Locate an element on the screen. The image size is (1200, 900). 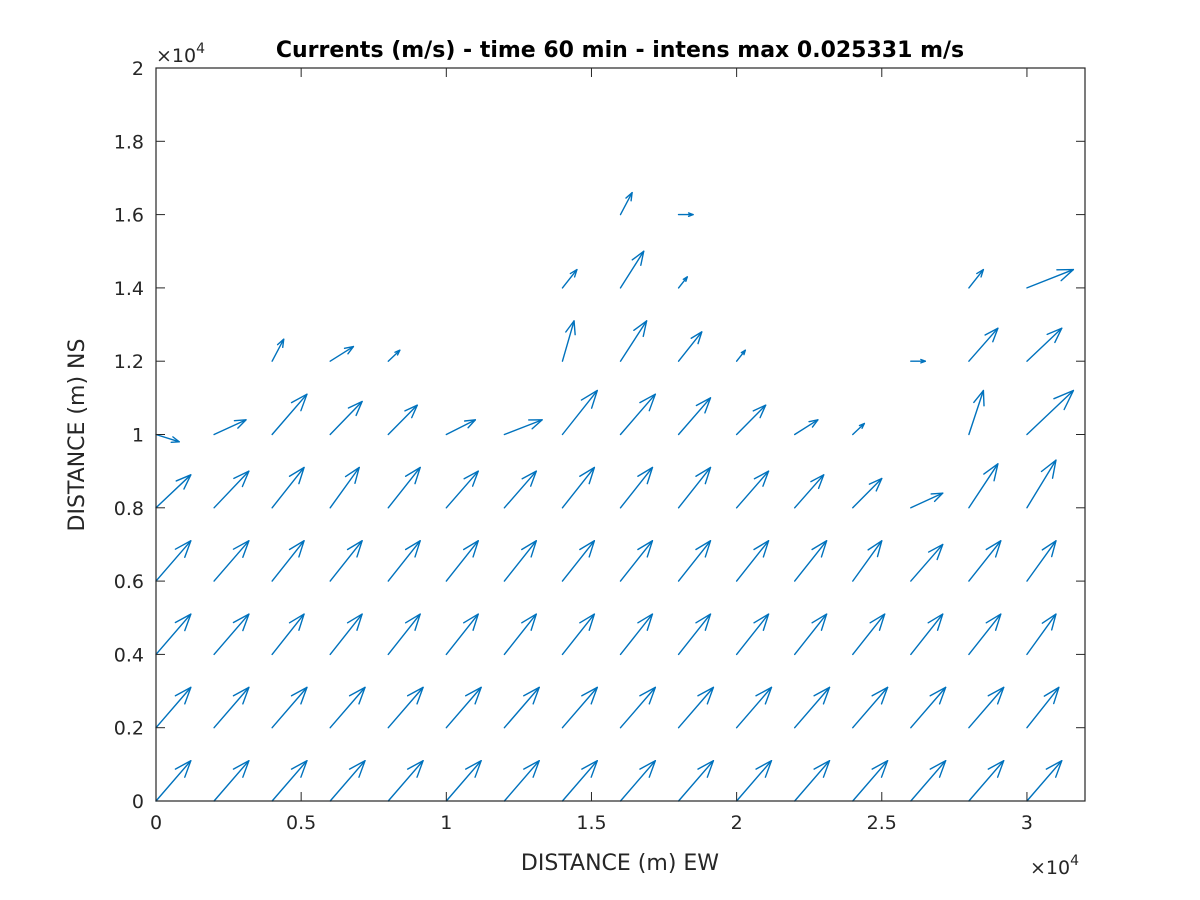
x-tick-label-0: 0 is located at coordinates (156, 823).